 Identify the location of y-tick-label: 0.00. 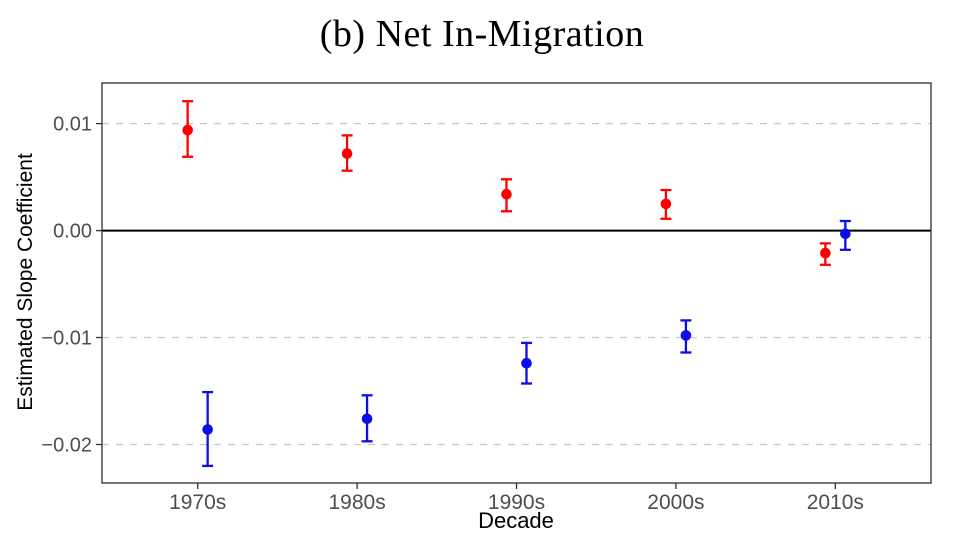
(72, 232).